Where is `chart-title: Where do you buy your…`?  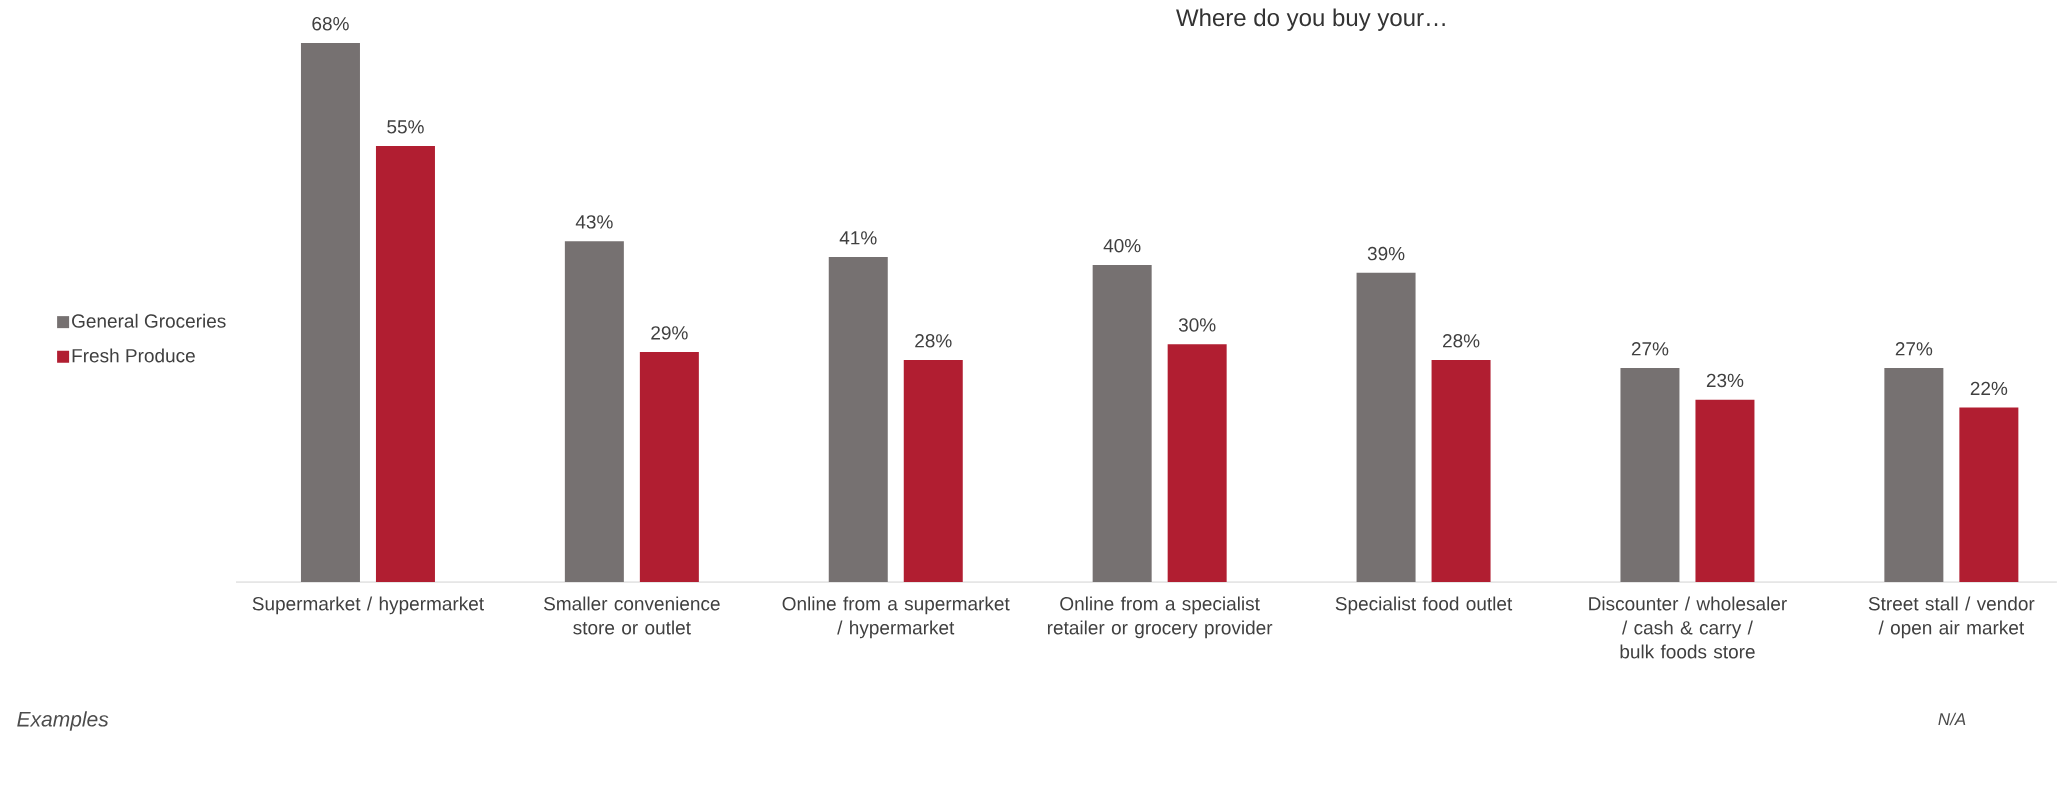 chart-title: Where do you buy your… is located at coordinates (1310, 19).